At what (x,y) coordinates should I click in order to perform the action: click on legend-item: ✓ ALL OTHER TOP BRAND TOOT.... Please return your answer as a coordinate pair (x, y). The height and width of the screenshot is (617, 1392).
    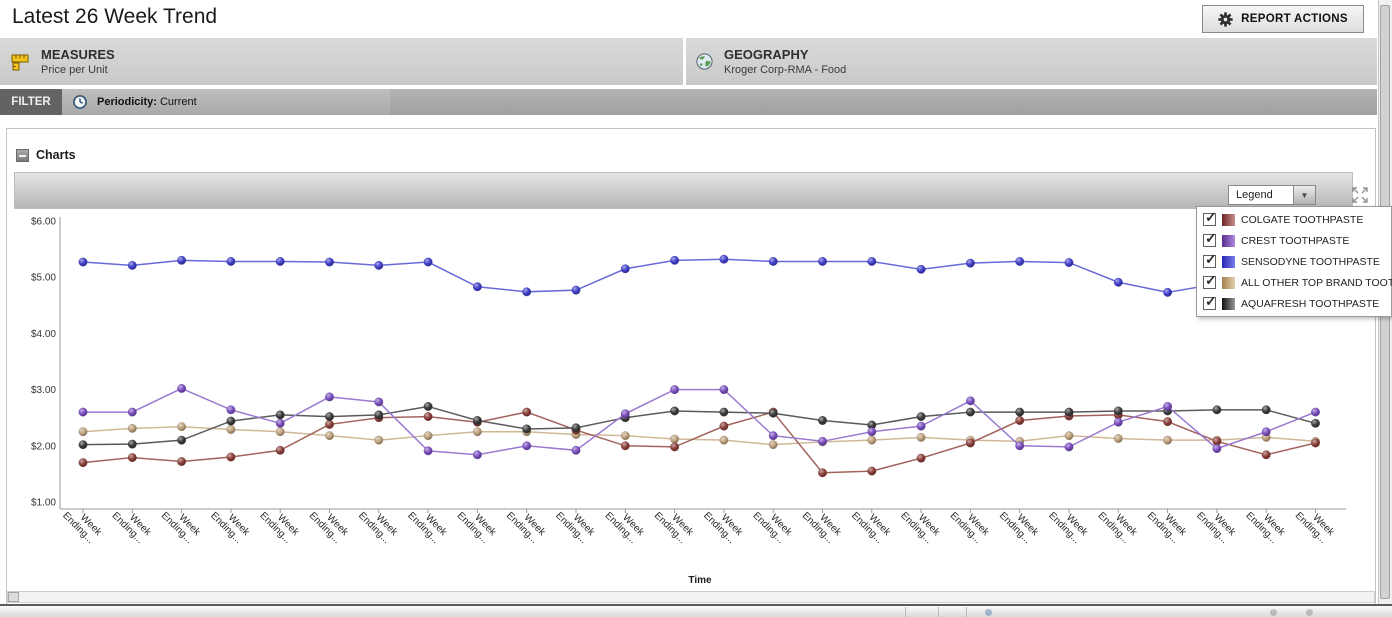
    Looking at the image, I should click on (1294, 282).